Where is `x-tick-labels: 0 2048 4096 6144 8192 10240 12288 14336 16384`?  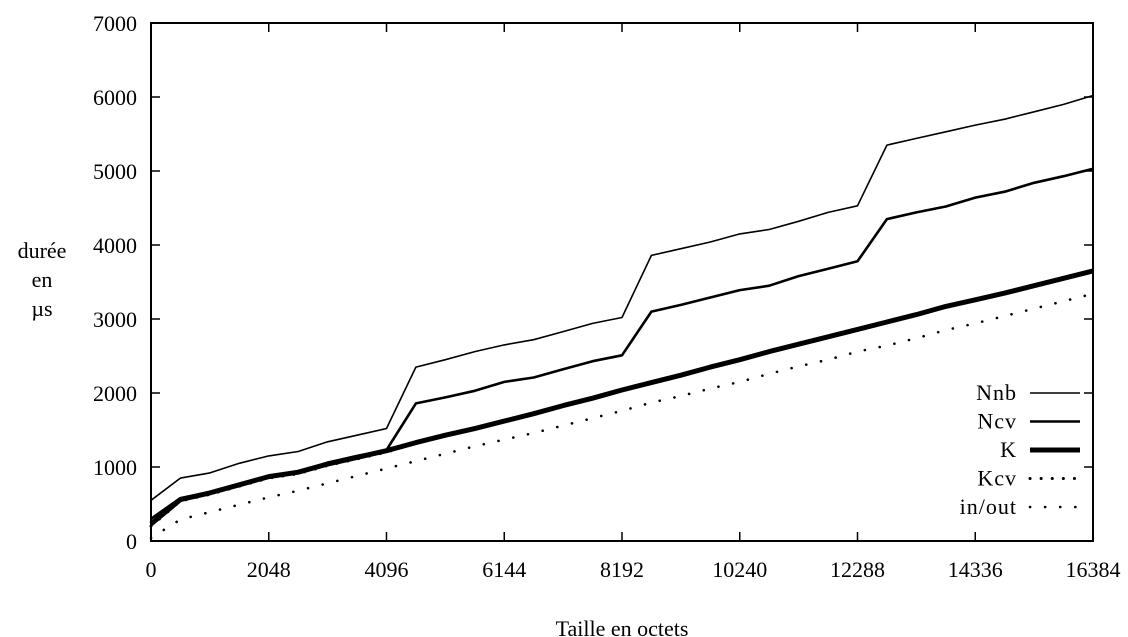
x-tick-labels: 0 2048 4096 6144 8192 10240 12288 14336 16384 is located at coordinates (633, 569).